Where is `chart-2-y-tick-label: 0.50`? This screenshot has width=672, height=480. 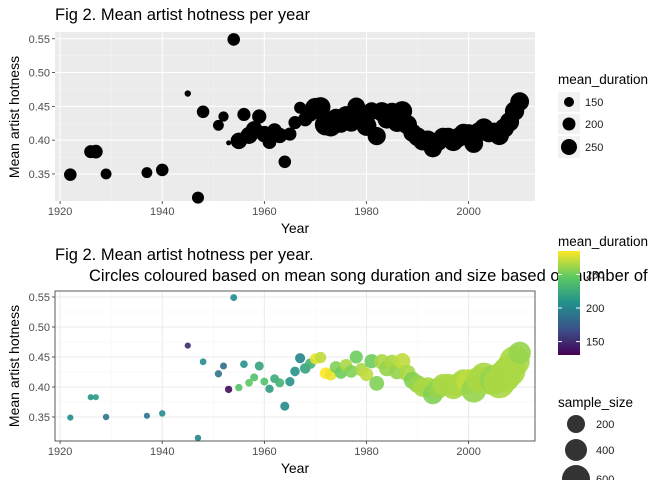 chart-2-y-tick-label: 0.50 is located at coordinates (39, 328).